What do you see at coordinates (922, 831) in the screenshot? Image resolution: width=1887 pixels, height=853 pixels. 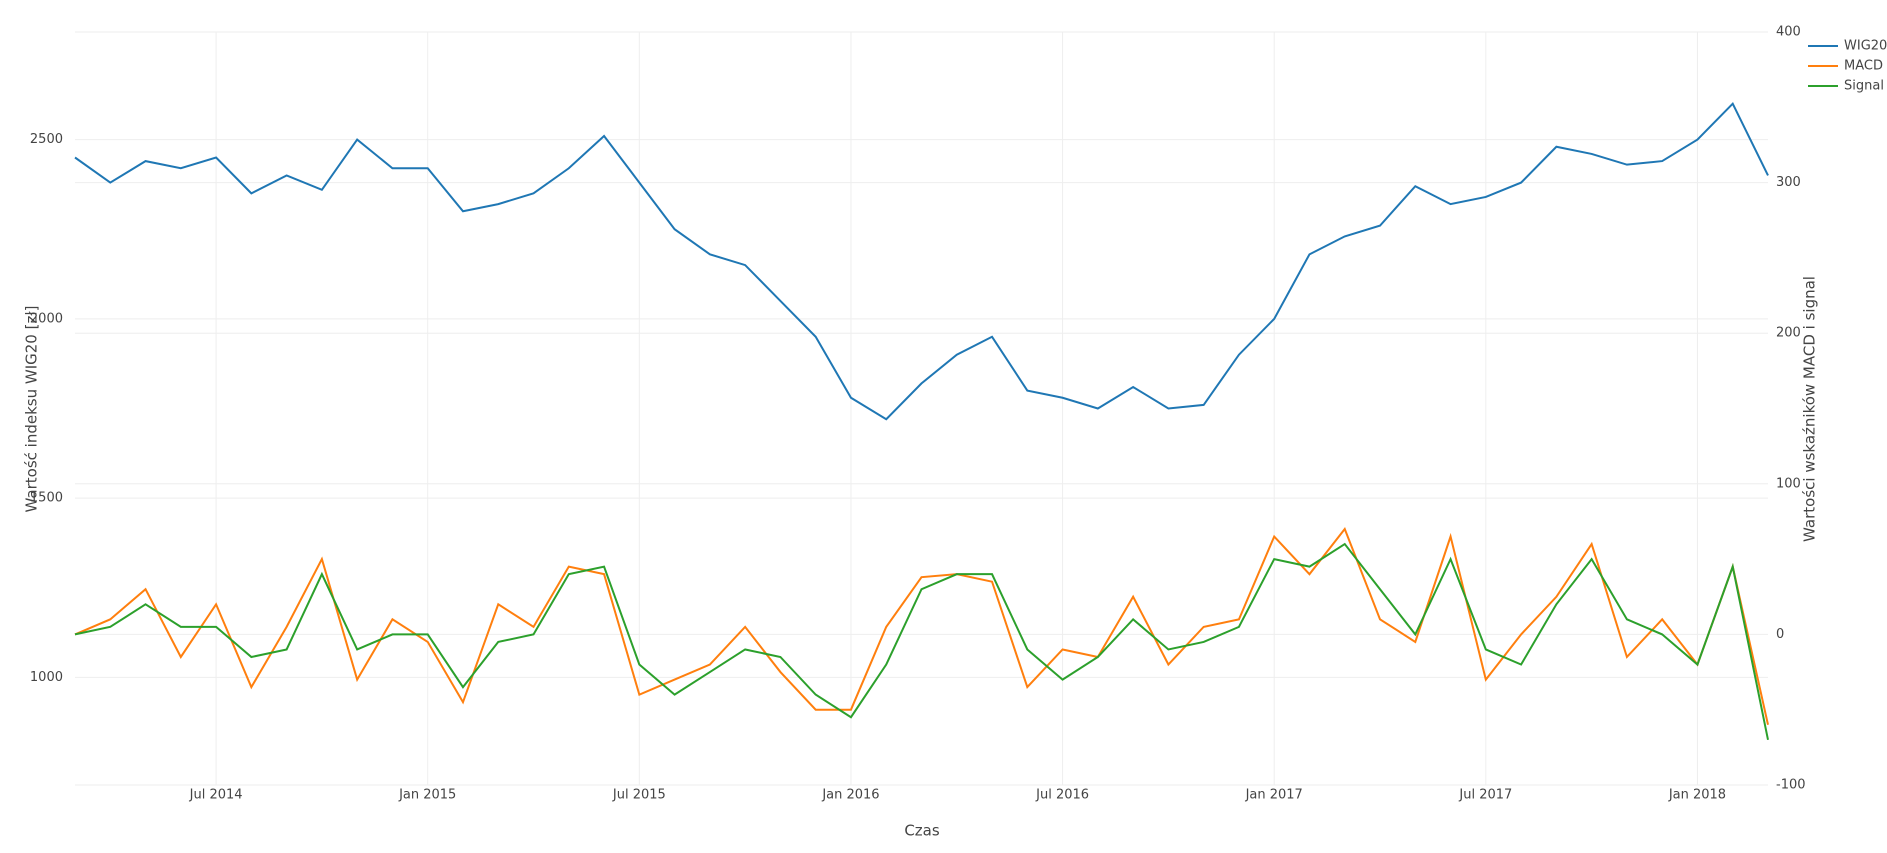 I see `x-axis-title: Czas` at bounding box center [922, 831].